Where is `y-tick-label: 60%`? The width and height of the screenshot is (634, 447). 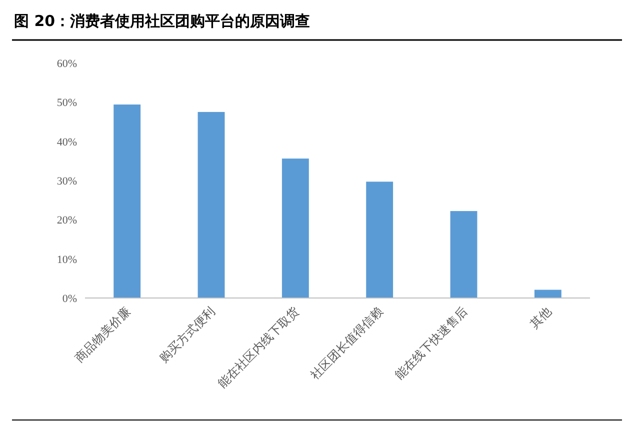 y-tick-label: 60% is located at coordinates (66, 64).